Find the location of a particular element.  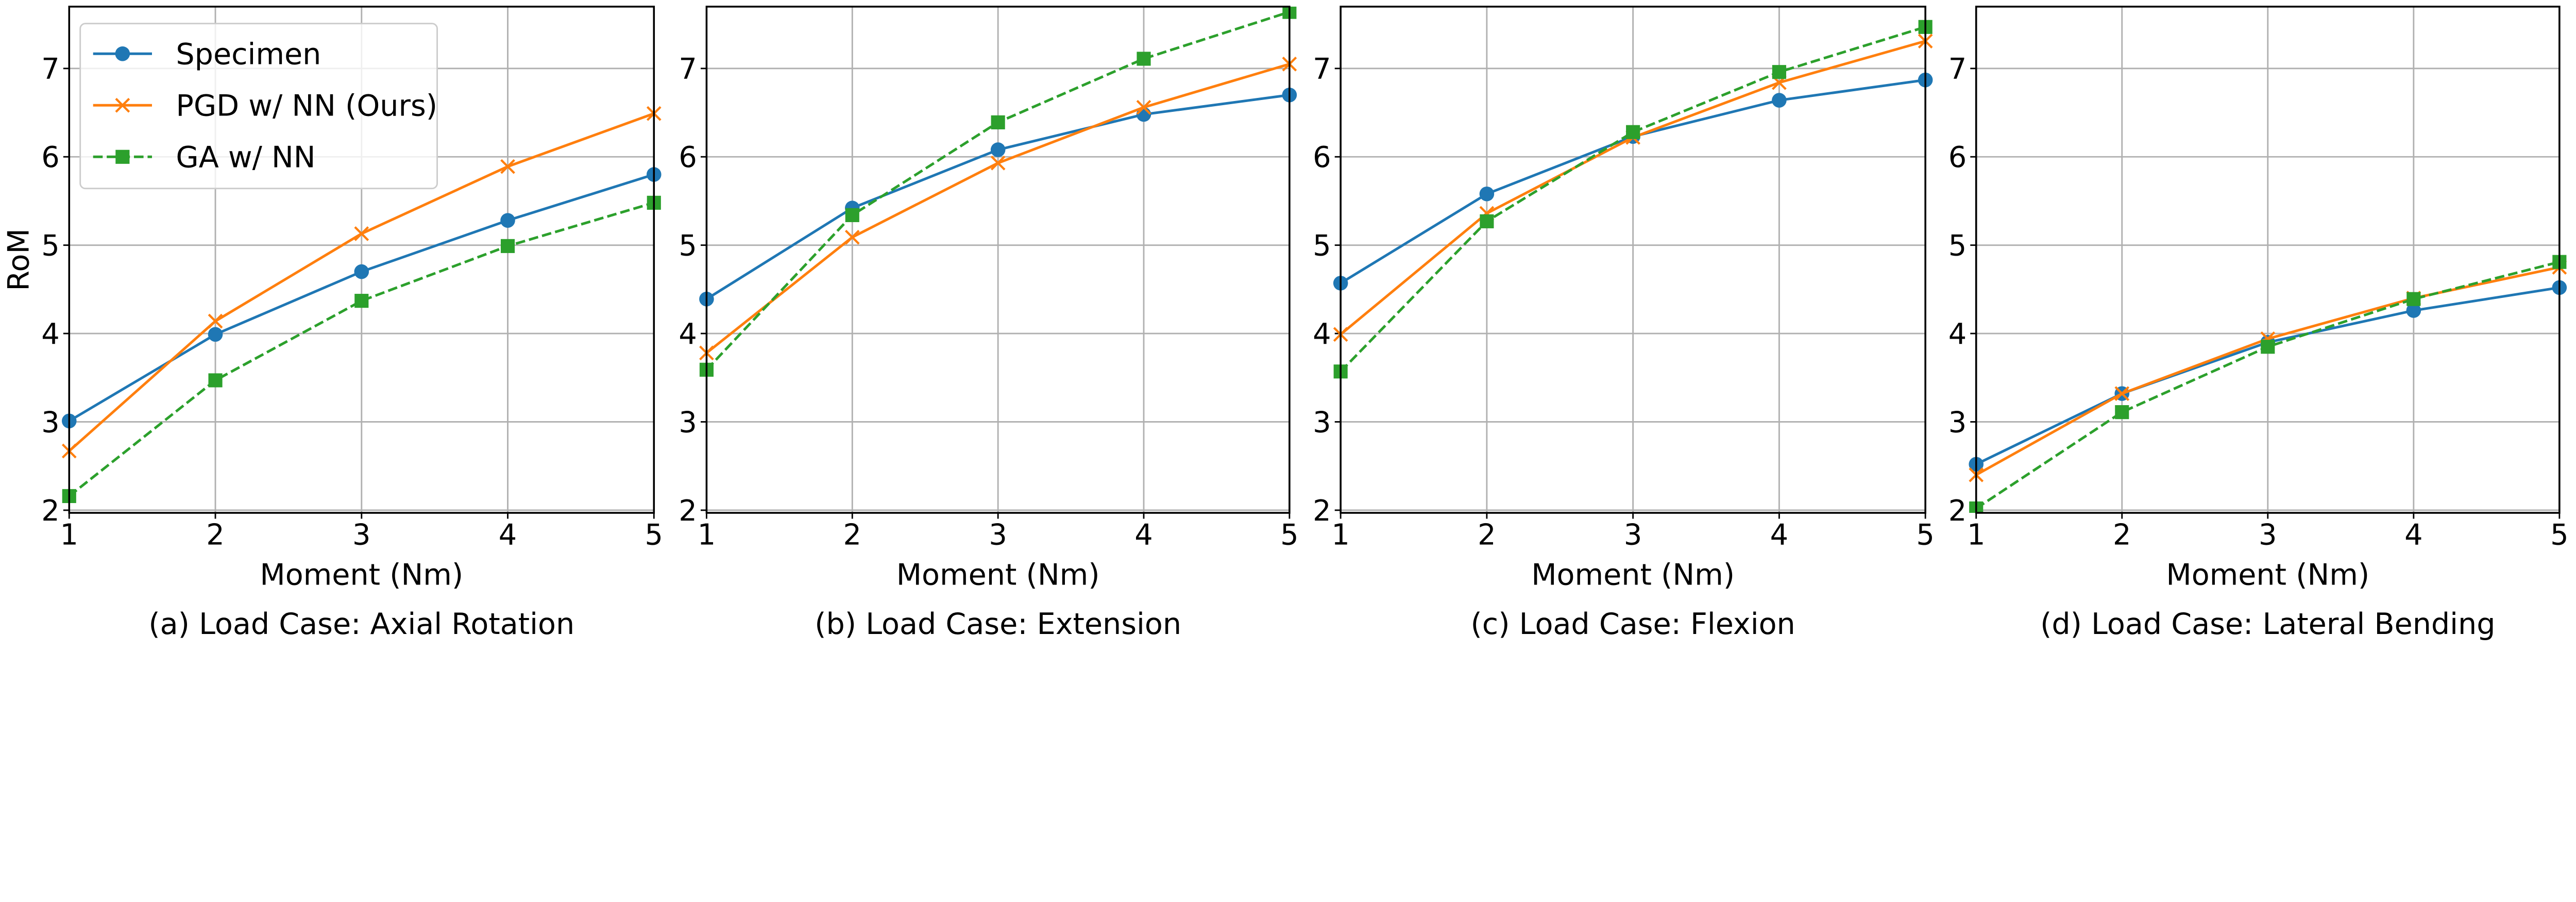

legend-label: GA w/ NN is located at coordinates (245, 157).